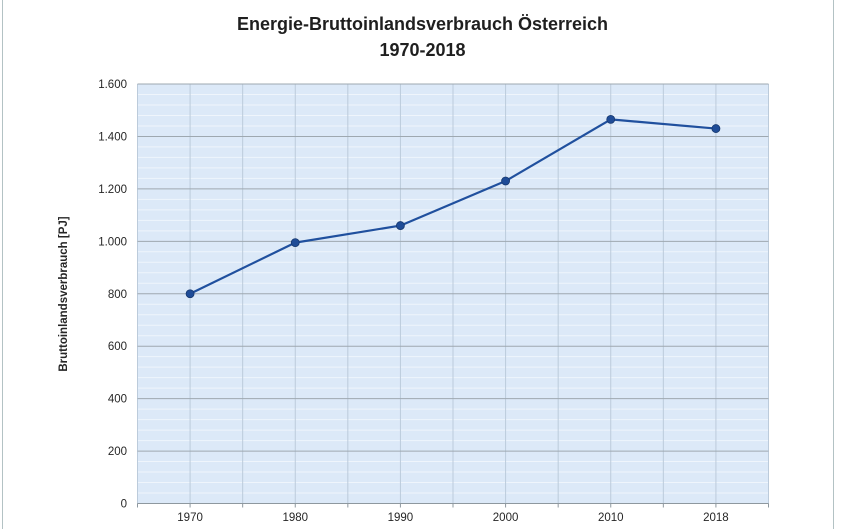 The width and height of the screenshot is (851, 529). Describe the element at coordinates (112, 190) in the screenshot. I see `y-tick-label: 1.200` at that location.